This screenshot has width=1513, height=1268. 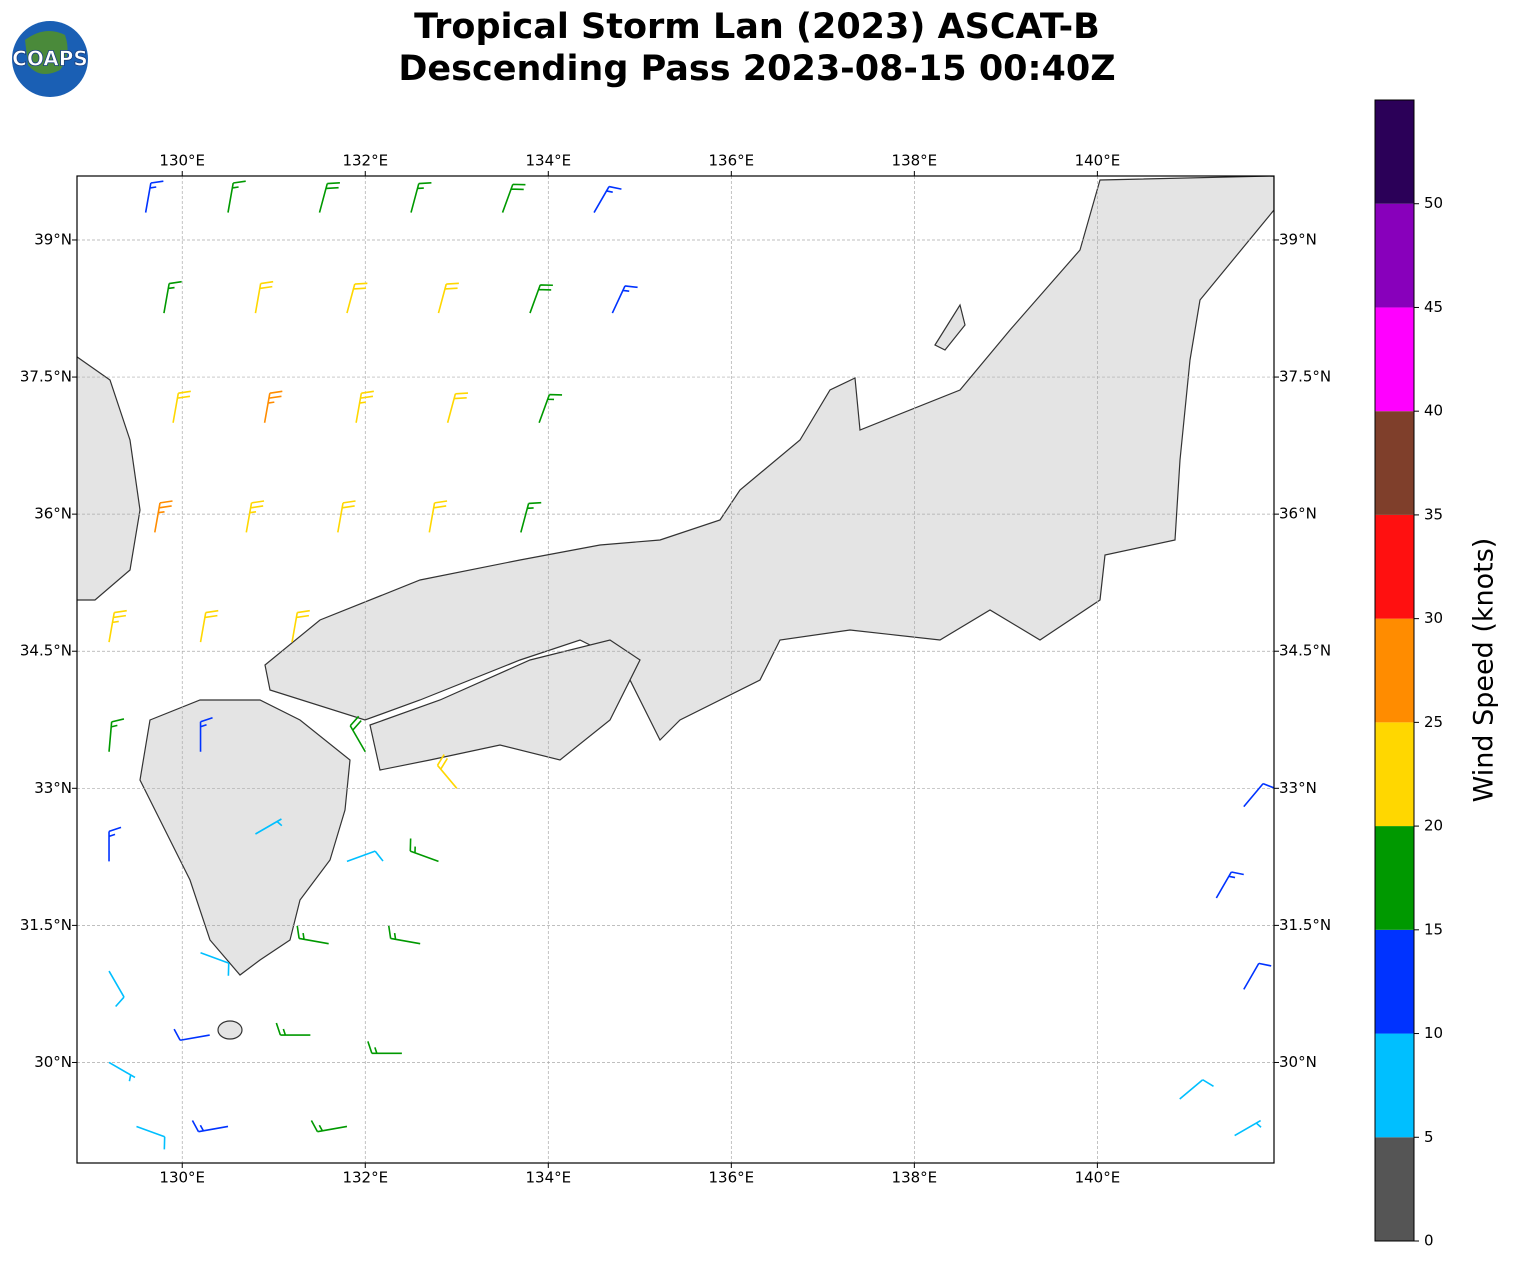 I want to click on logo-text: COAPS, so click(x=50, y=59).